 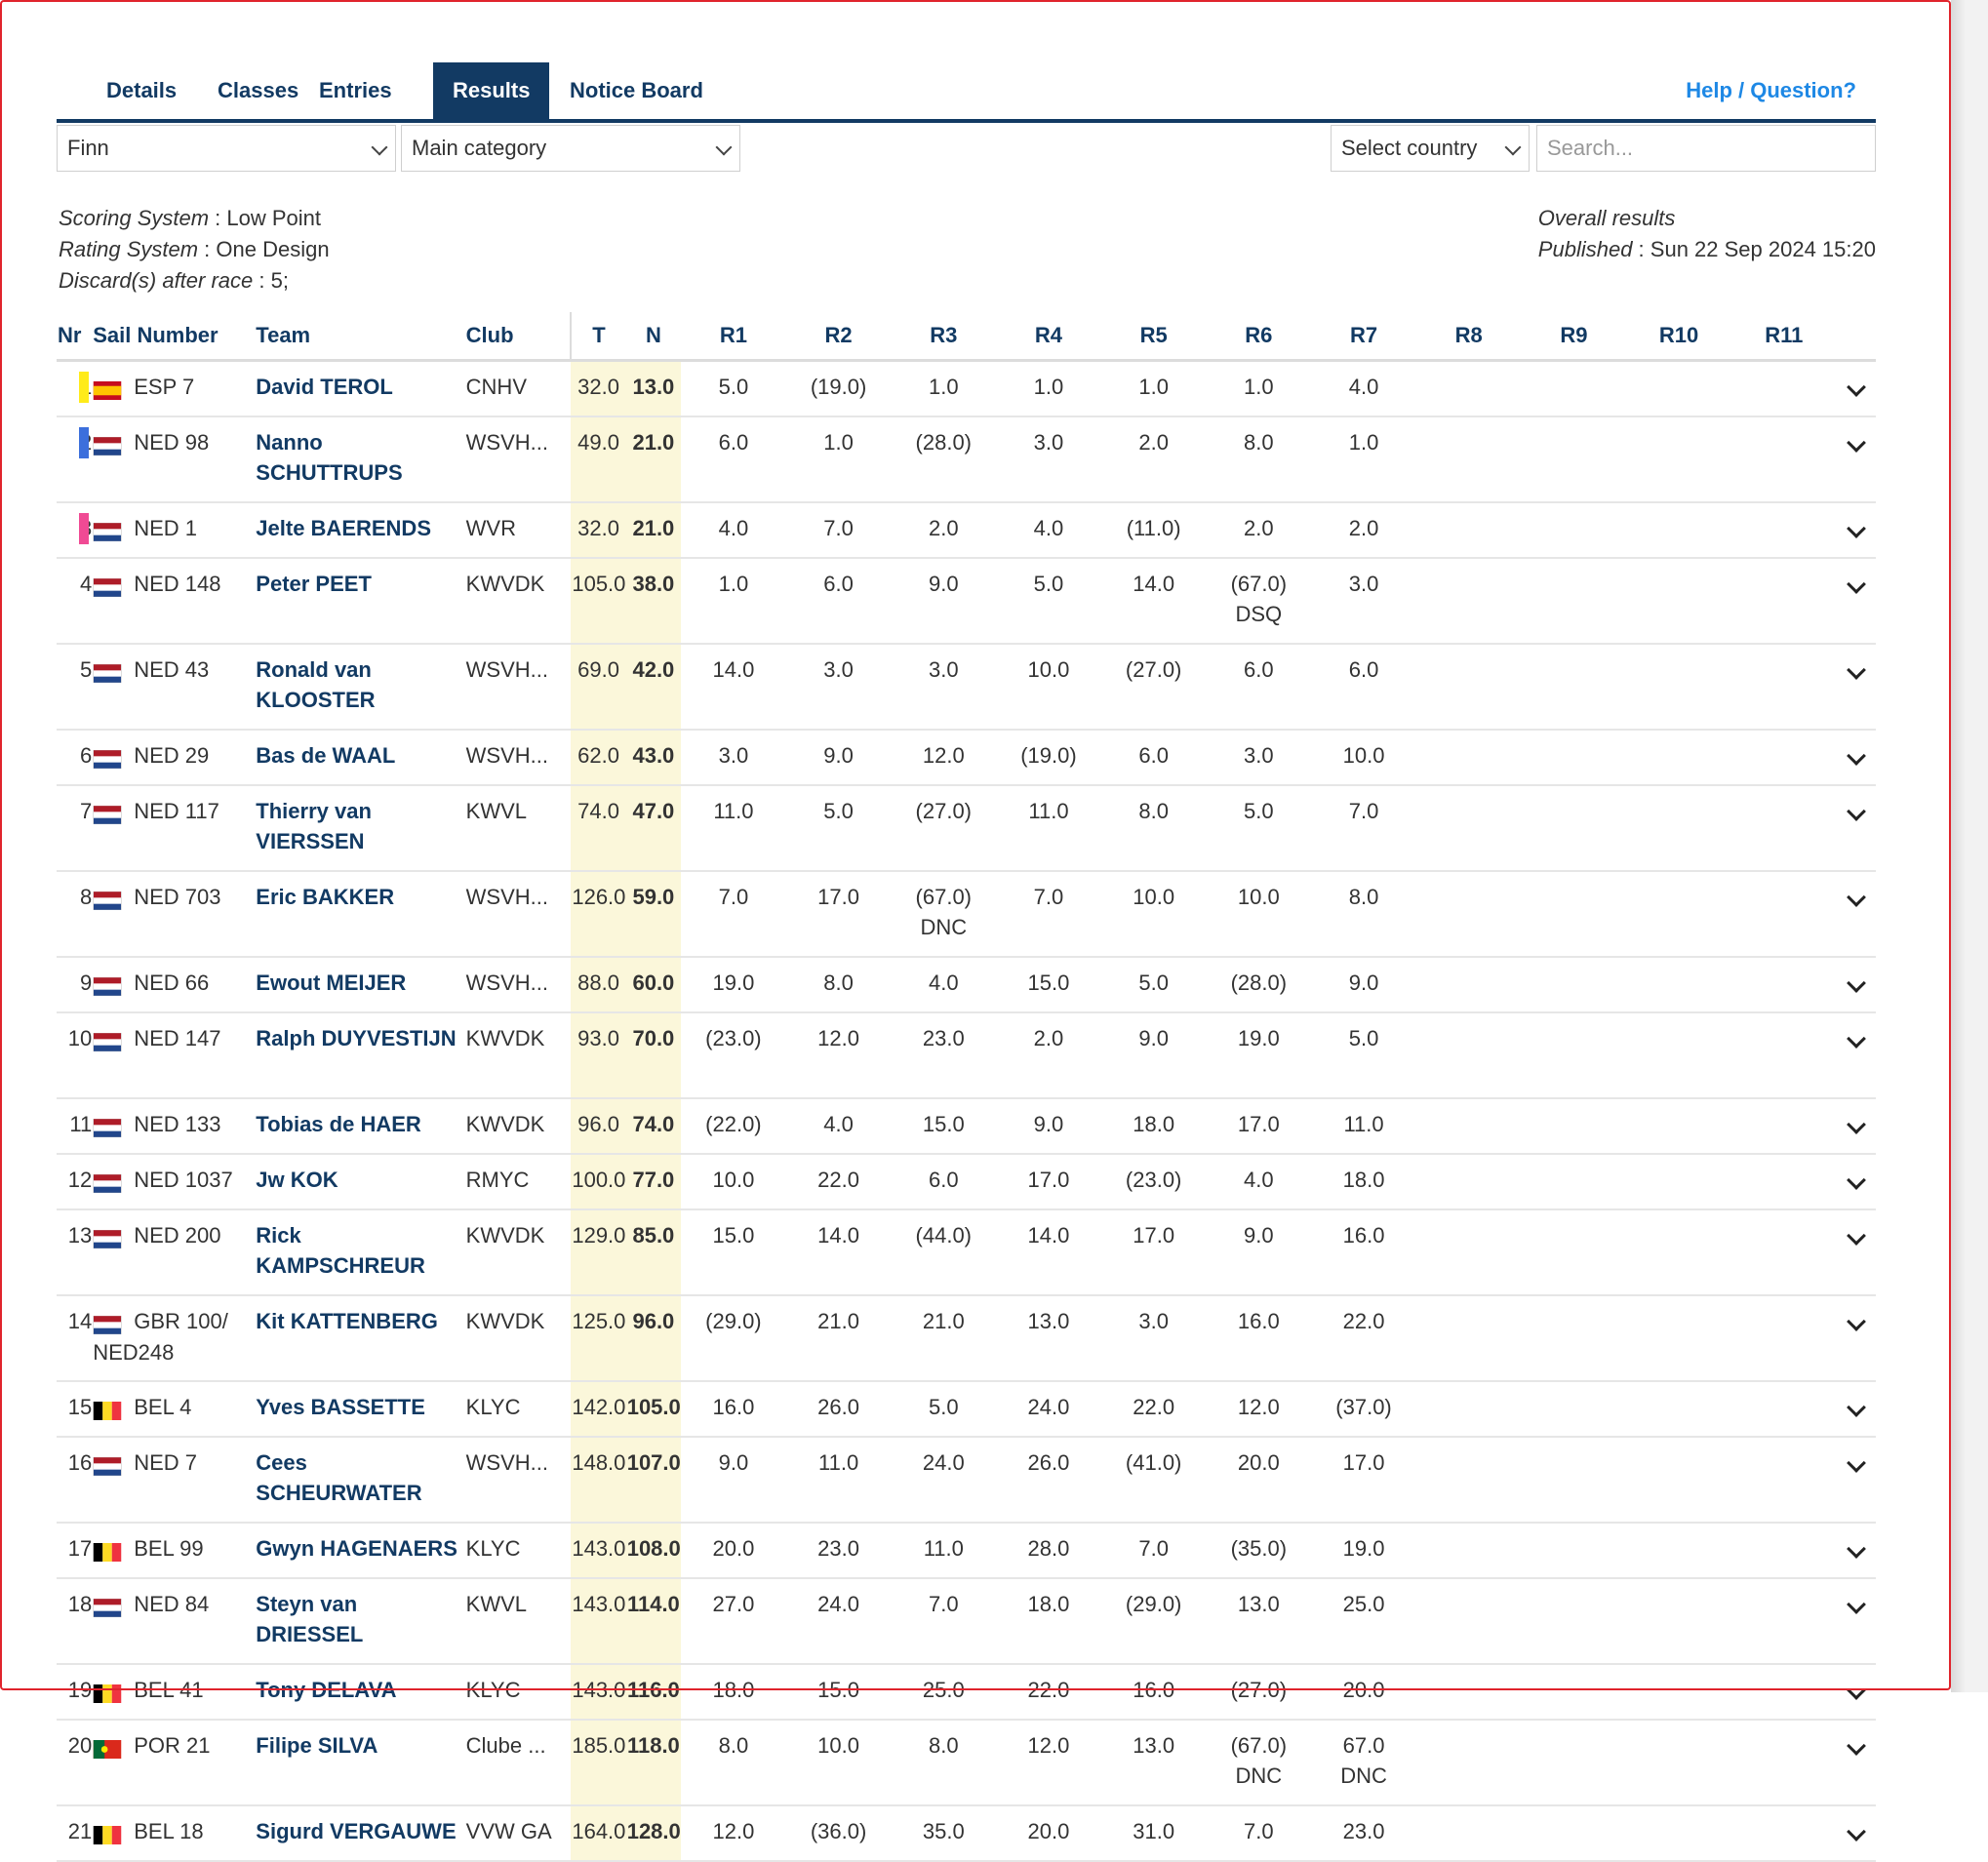 What do you see at coordinates (491, 90) in the screenshot?
I see `tab-results: Results` at bounding box center [491, 90].